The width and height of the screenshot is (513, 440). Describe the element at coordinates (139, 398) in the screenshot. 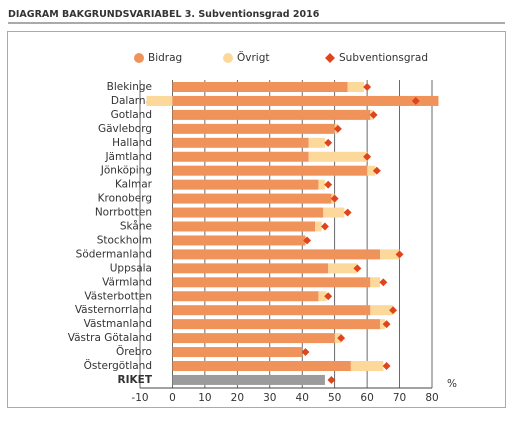

I see `x-tick-label: -10` at that location.